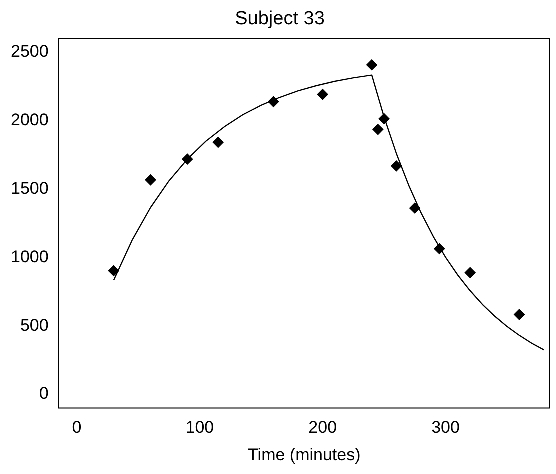  Describe the element at coordinates (323, 428) in the screenshot. I see `x-tick-label: 200` at that location.